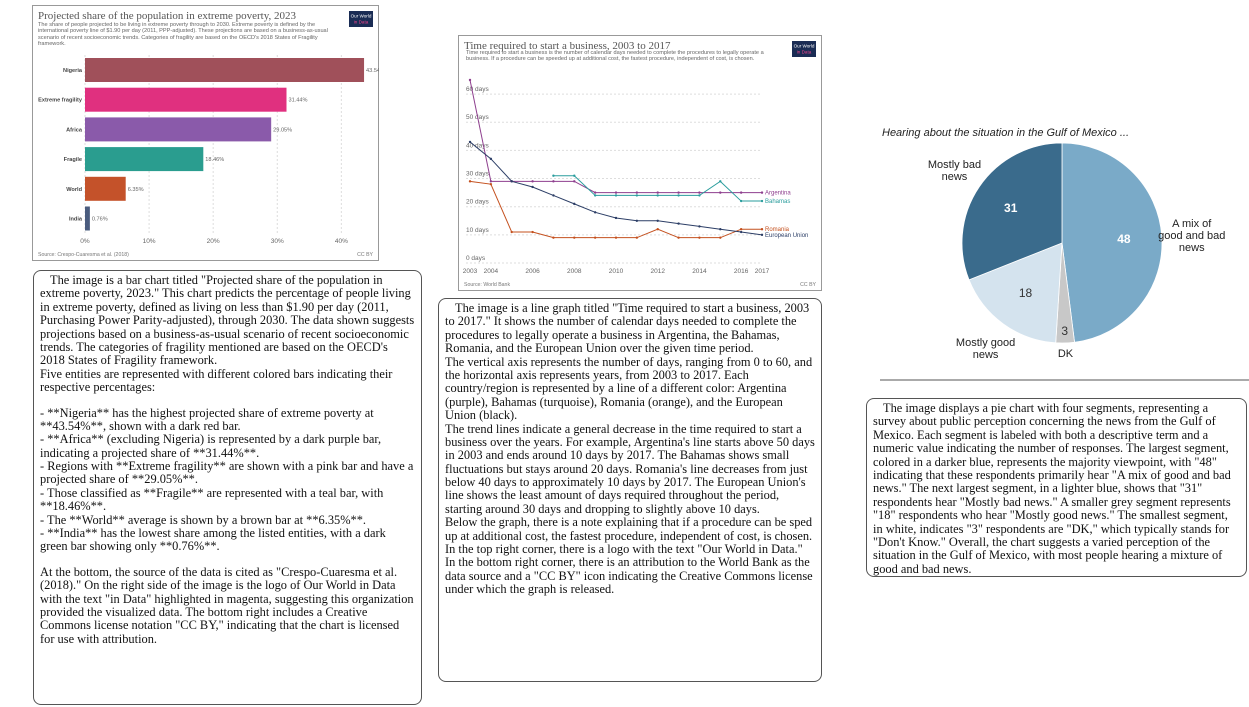 Image resolution: width=1249 pixels, height=707 pixels. Describe the element at coordinates (361, 22) in the screenshot. I see `logo-text: in Data` at that location.